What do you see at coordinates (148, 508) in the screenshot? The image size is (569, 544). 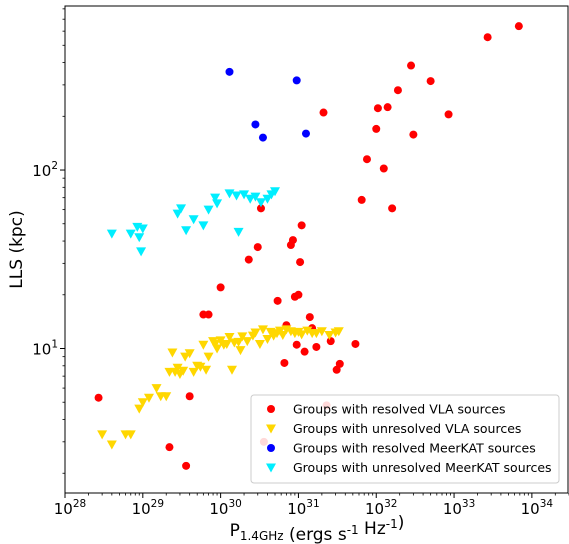 I see `x-tick-label: 1029` at bounding box center [148, 508].